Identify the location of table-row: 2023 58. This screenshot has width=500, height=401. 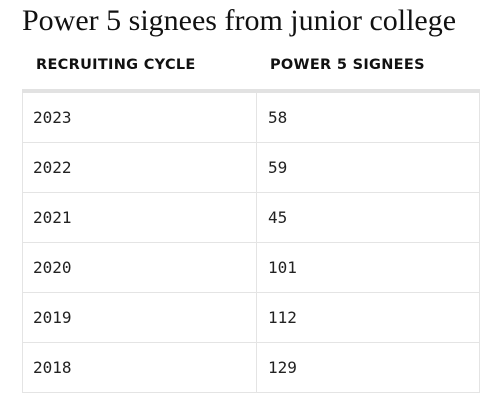
(251, 118).